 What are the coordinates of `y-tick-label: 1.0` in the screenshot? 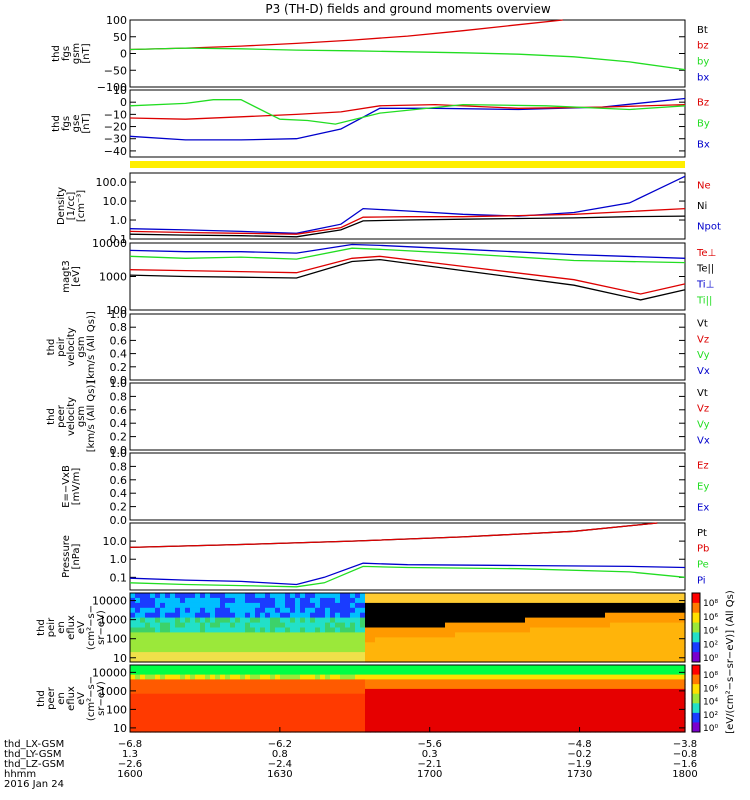 It's located at (119, 559).